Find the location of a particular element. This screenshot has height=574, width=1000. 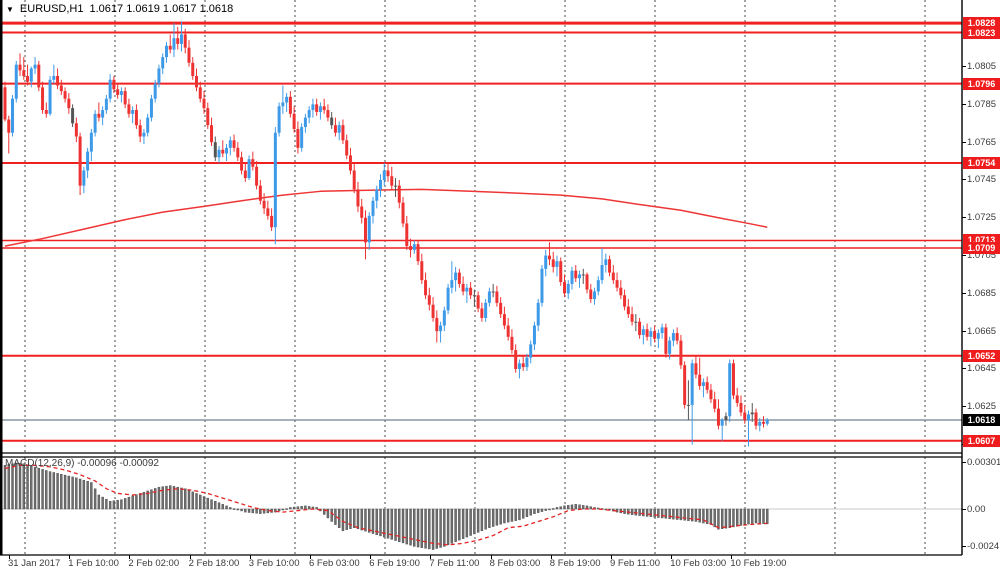

sr-price-label: 1.0709 is located at coordinates (981, 248).